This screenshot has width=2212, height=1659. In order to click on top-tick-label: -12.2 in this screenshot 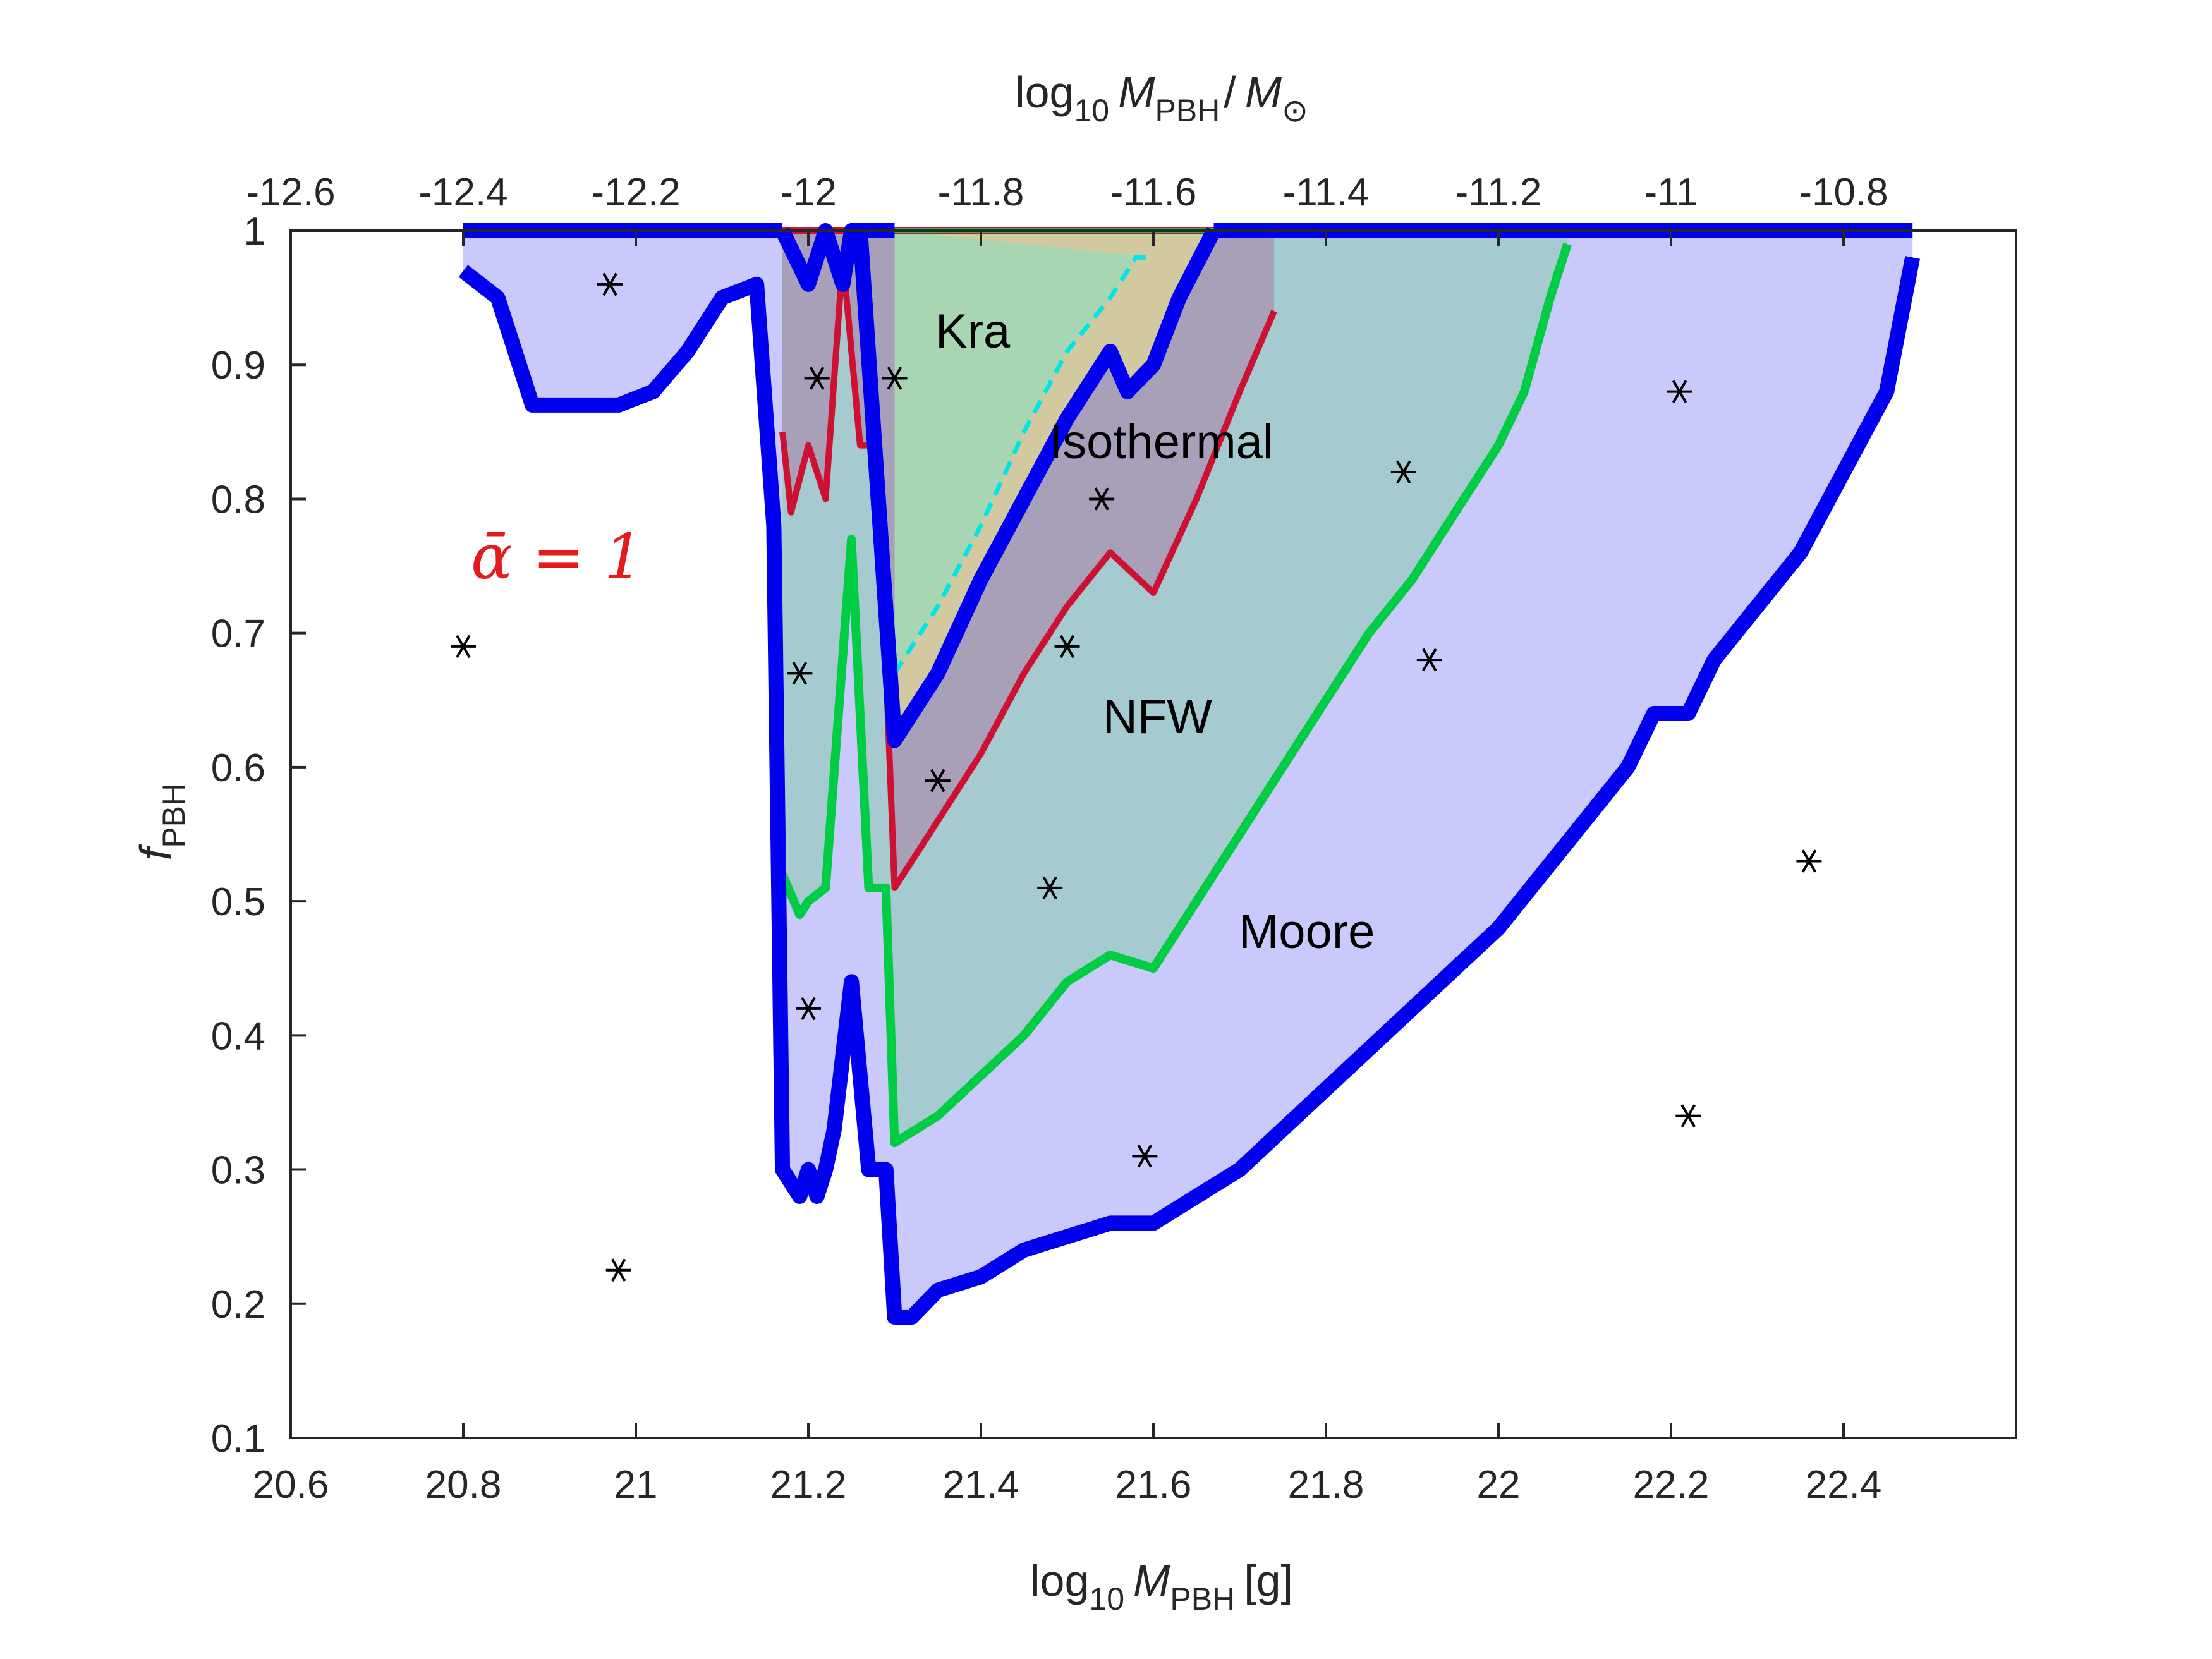, I will do `click(635, 192)`.